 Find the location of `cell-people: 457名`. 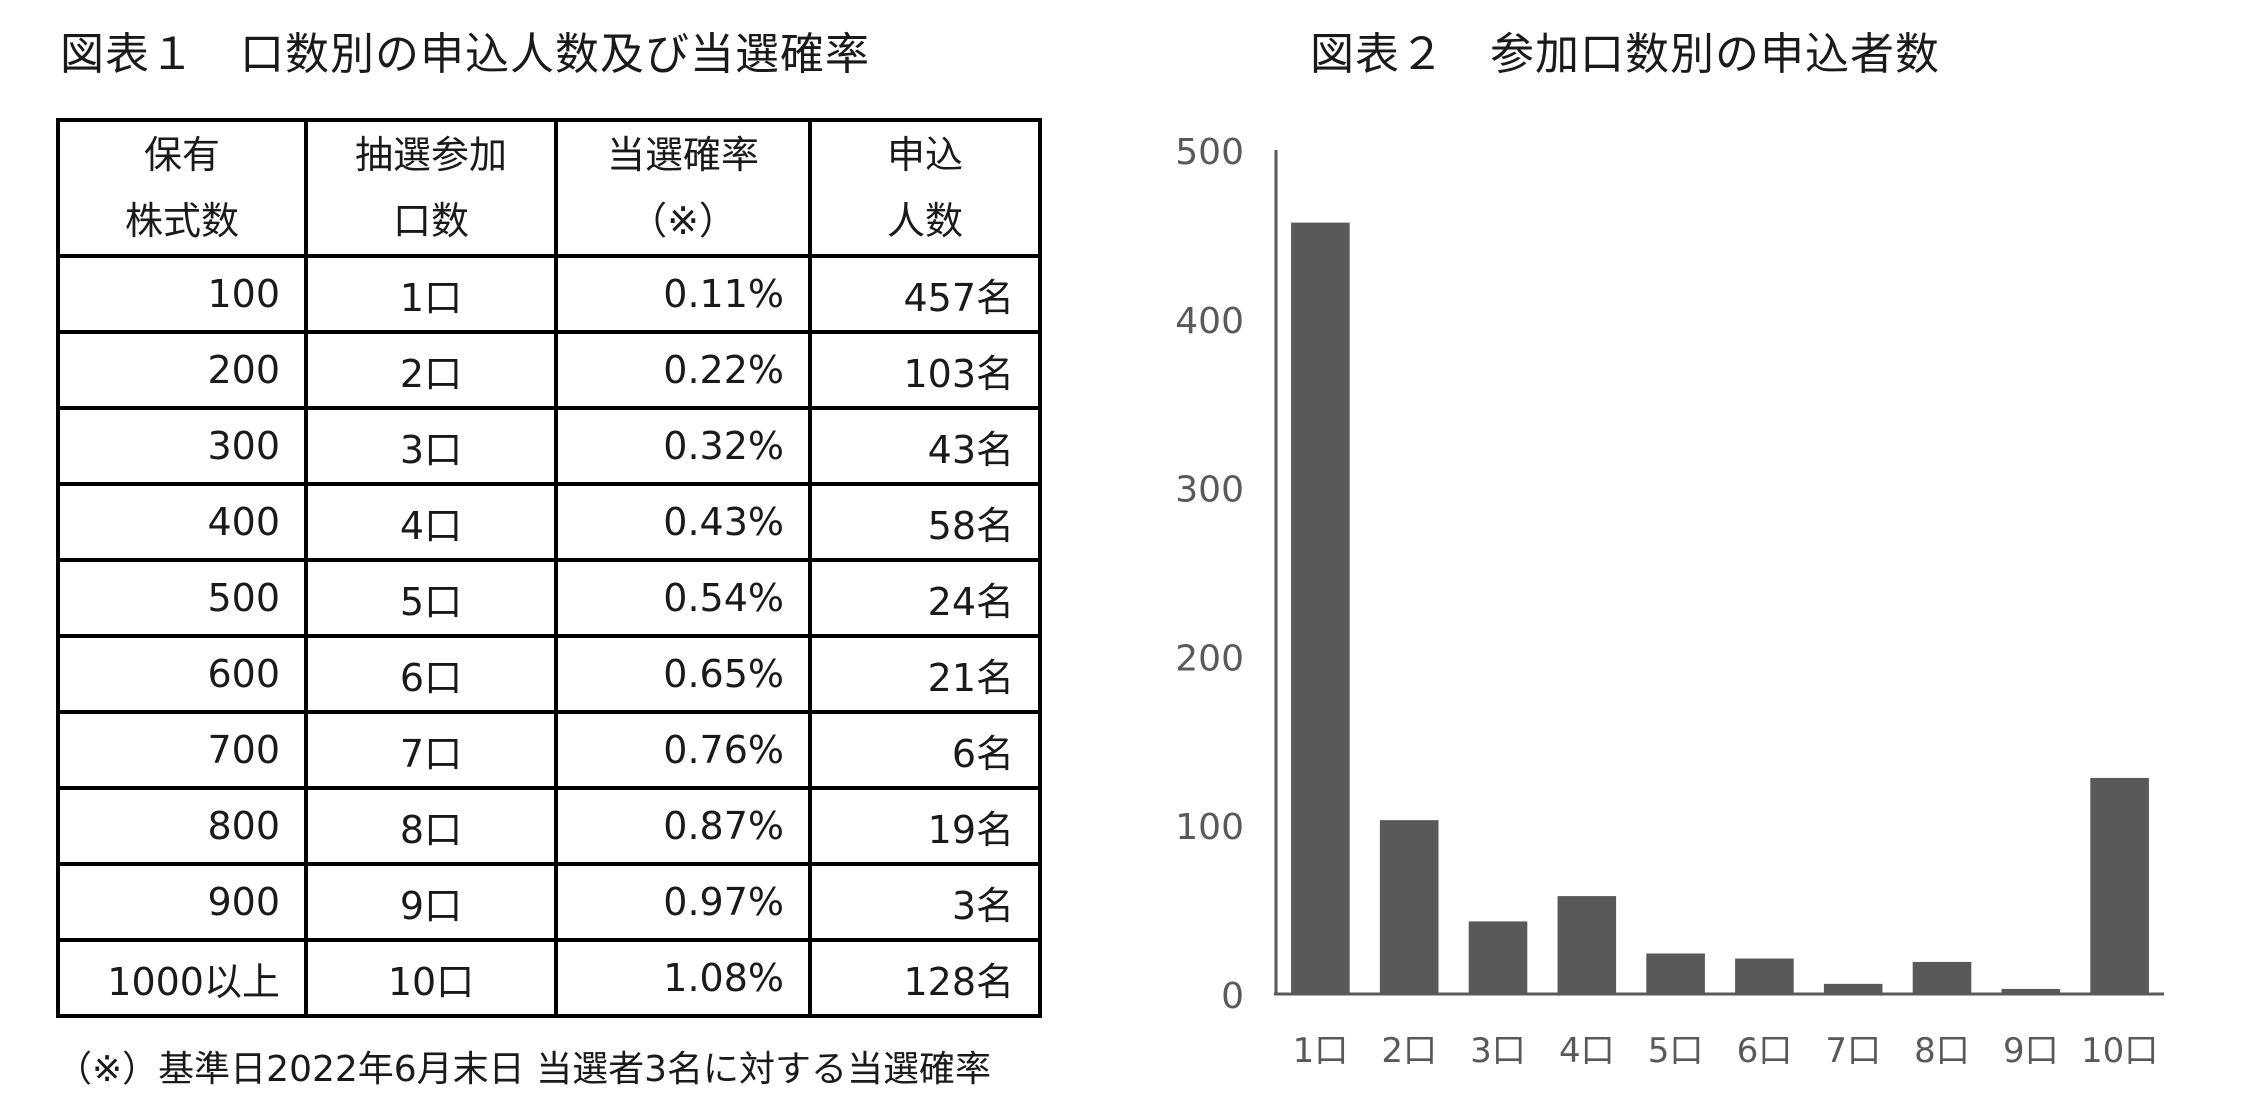

cell-people: 457名 is located at coordinates (925, 294).